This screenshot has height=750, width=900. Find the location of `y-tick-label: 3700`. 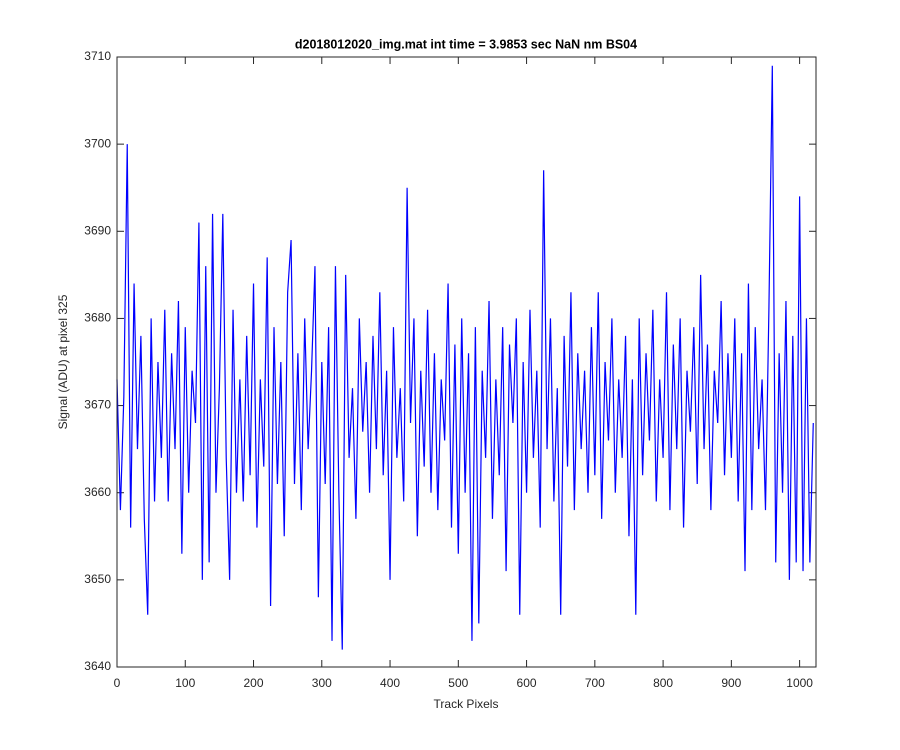

y-tick-label: 3700 is located at coordinates (97, 143).